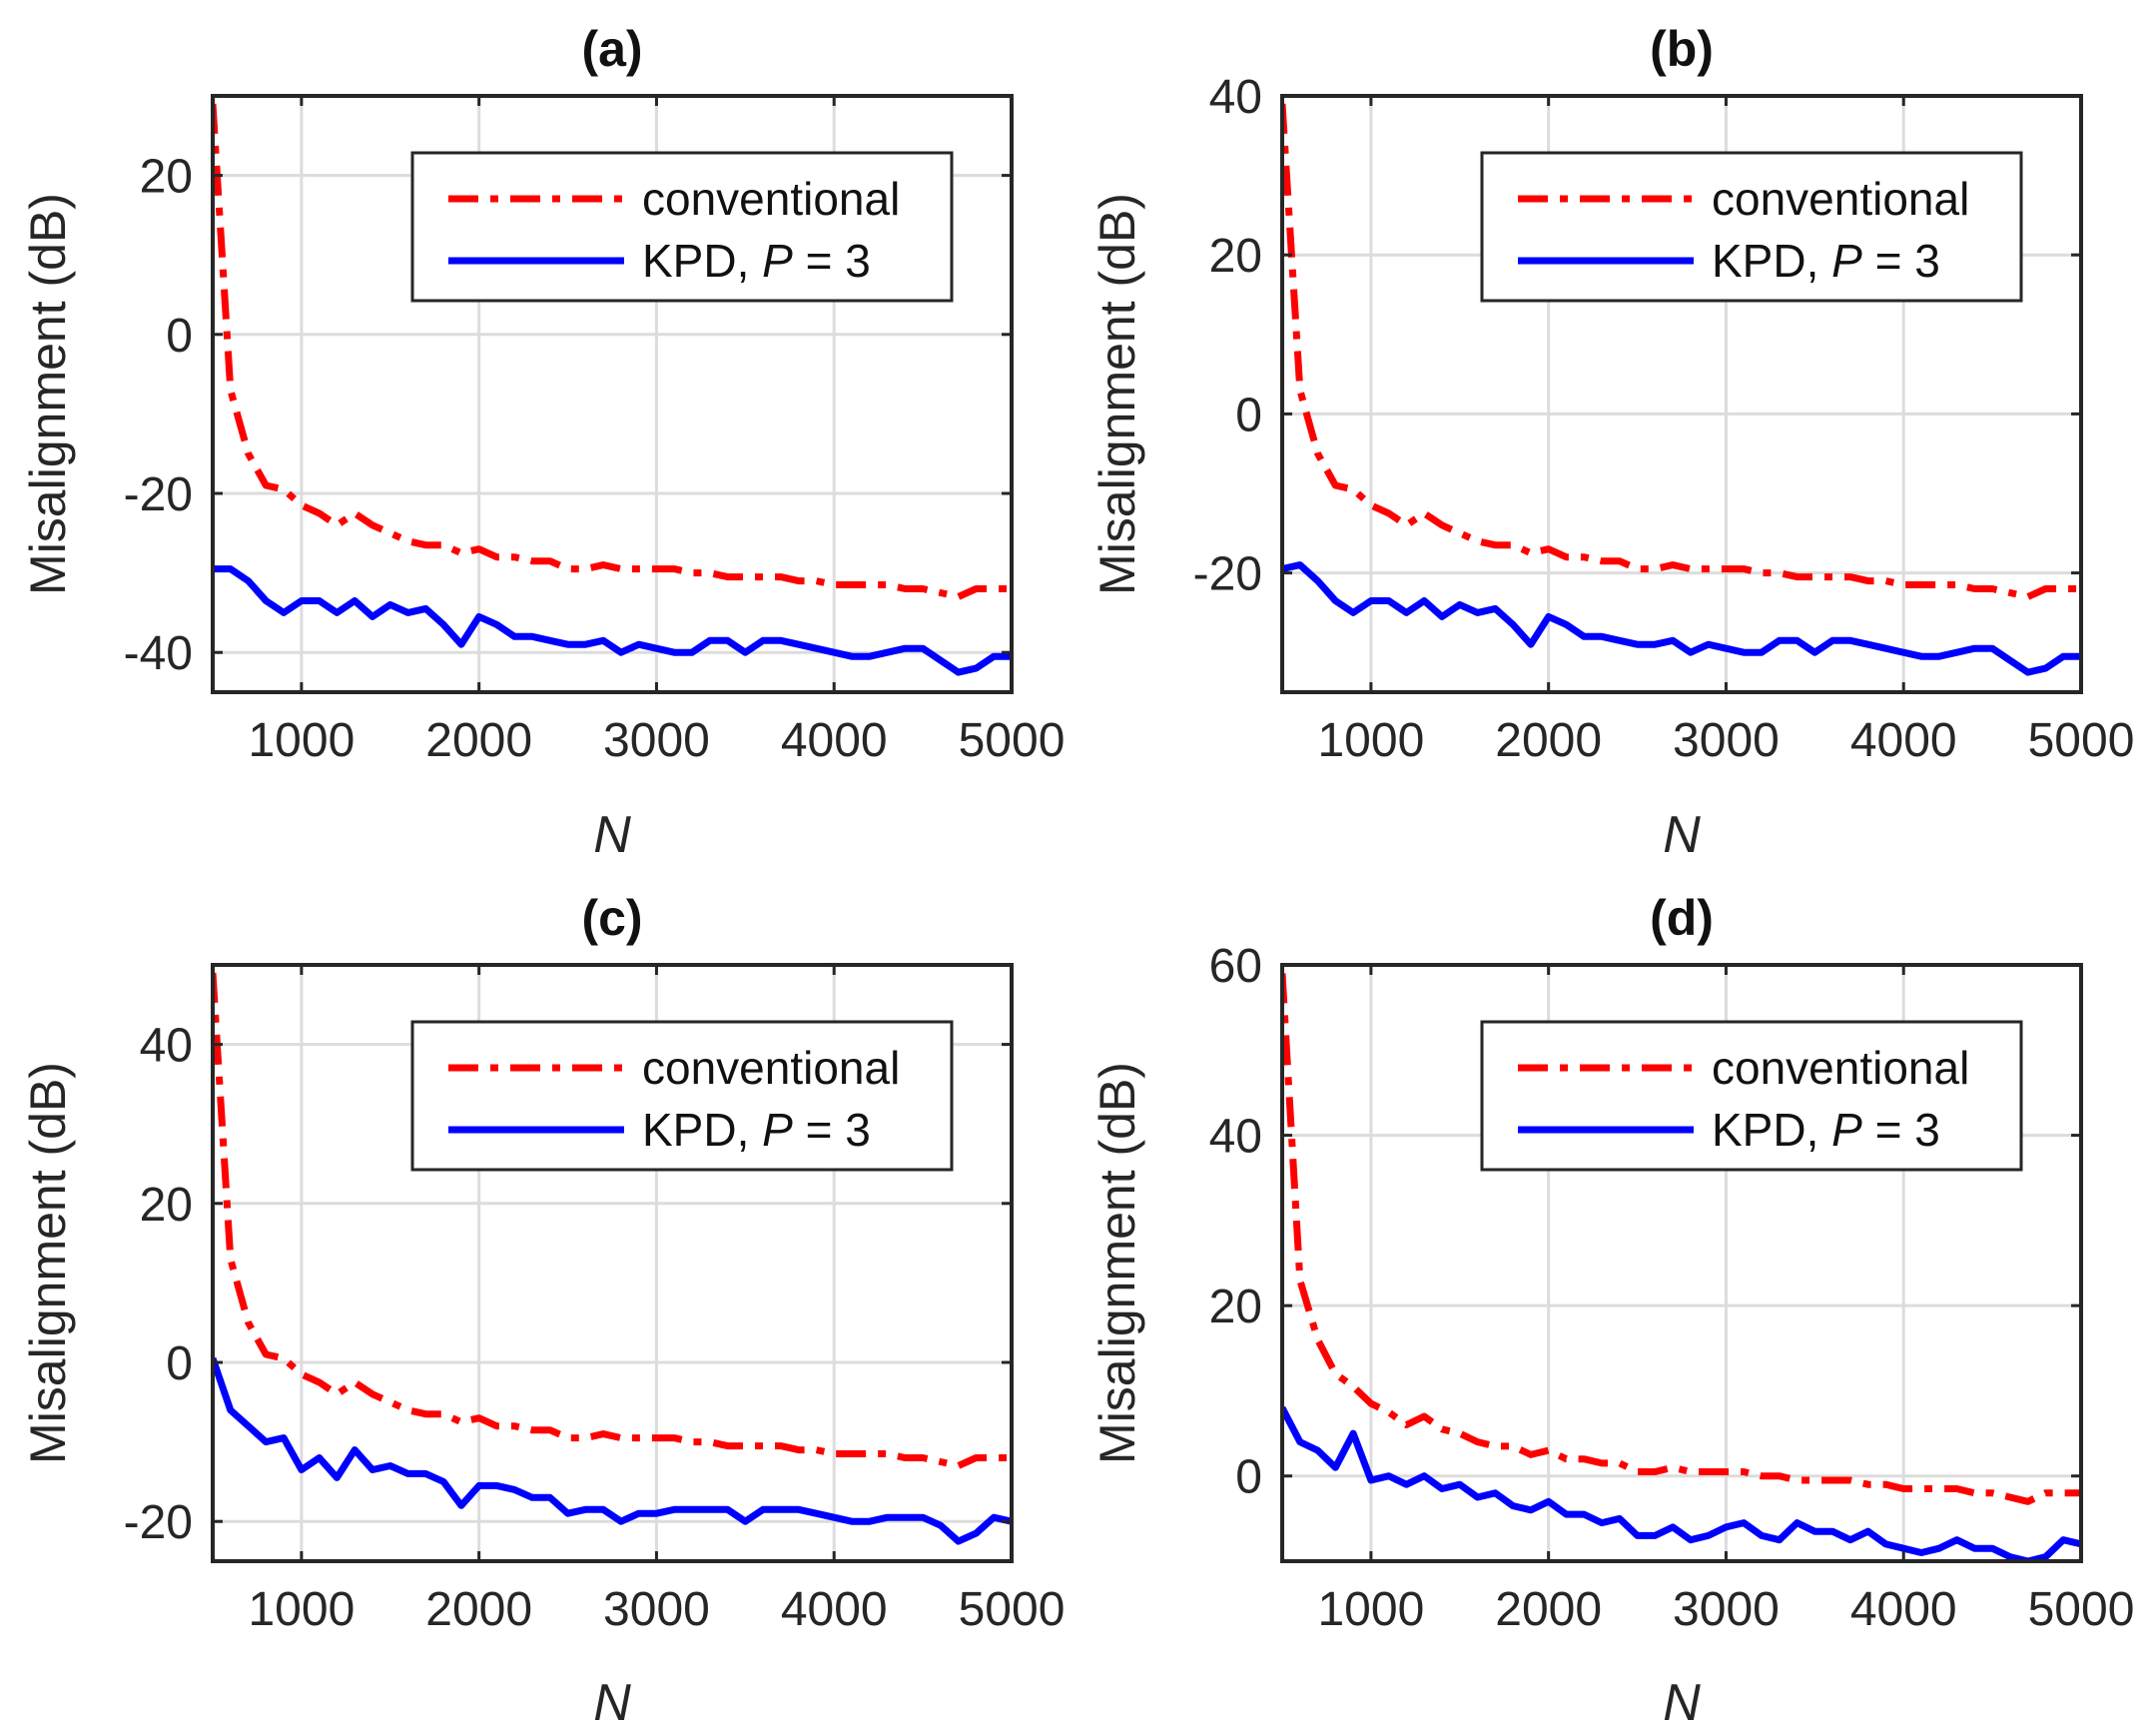 This screenshot has width=2156, height=1735. What do you see at coordinates (1236, 966) in the screenshot?
I see `y-tick-label: 60` at bounding box center [1236, 966].